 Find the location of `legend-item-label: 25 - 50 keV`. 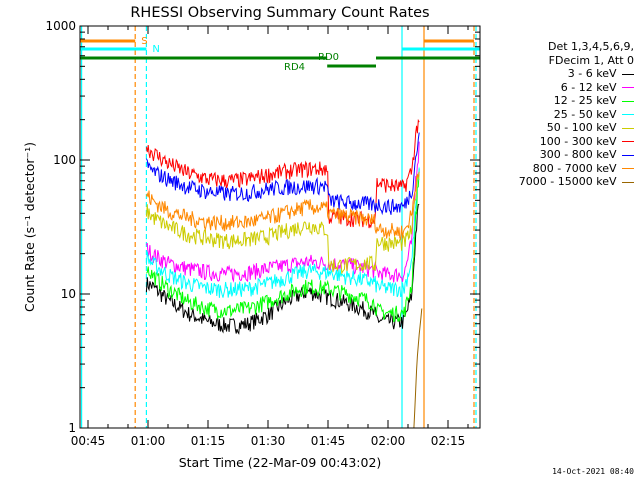

legend-item-label: 25 - 50 keV is located at coordinates (586, 114).